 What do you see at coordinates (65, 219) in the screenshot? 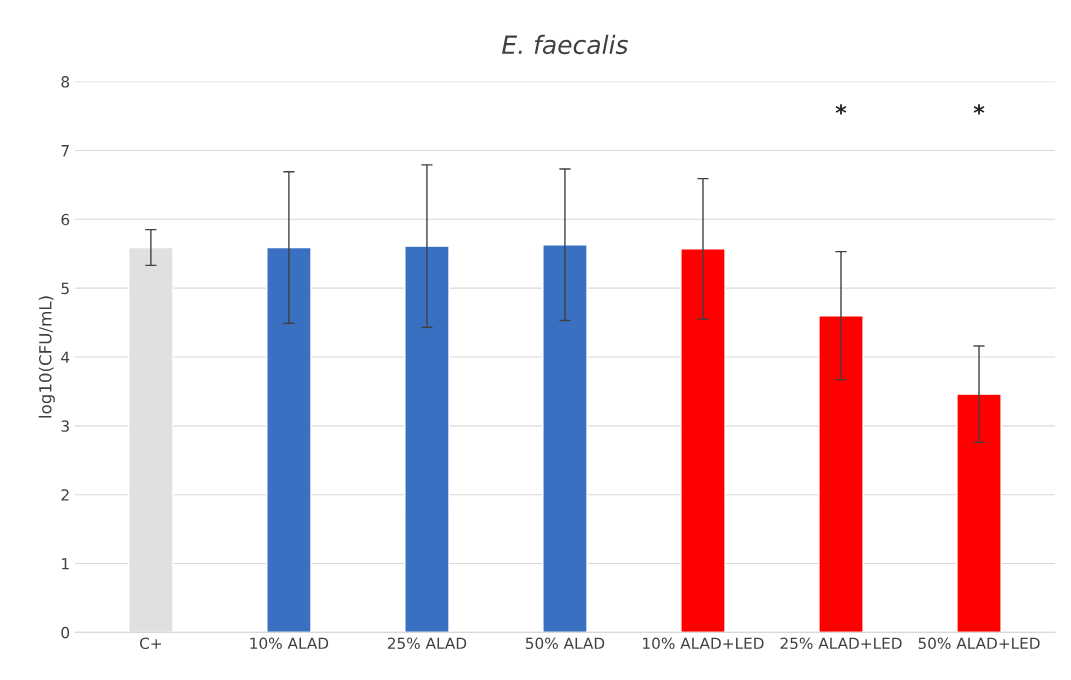
I see `y-tick-label: 6` at bounding box center [65, 219].